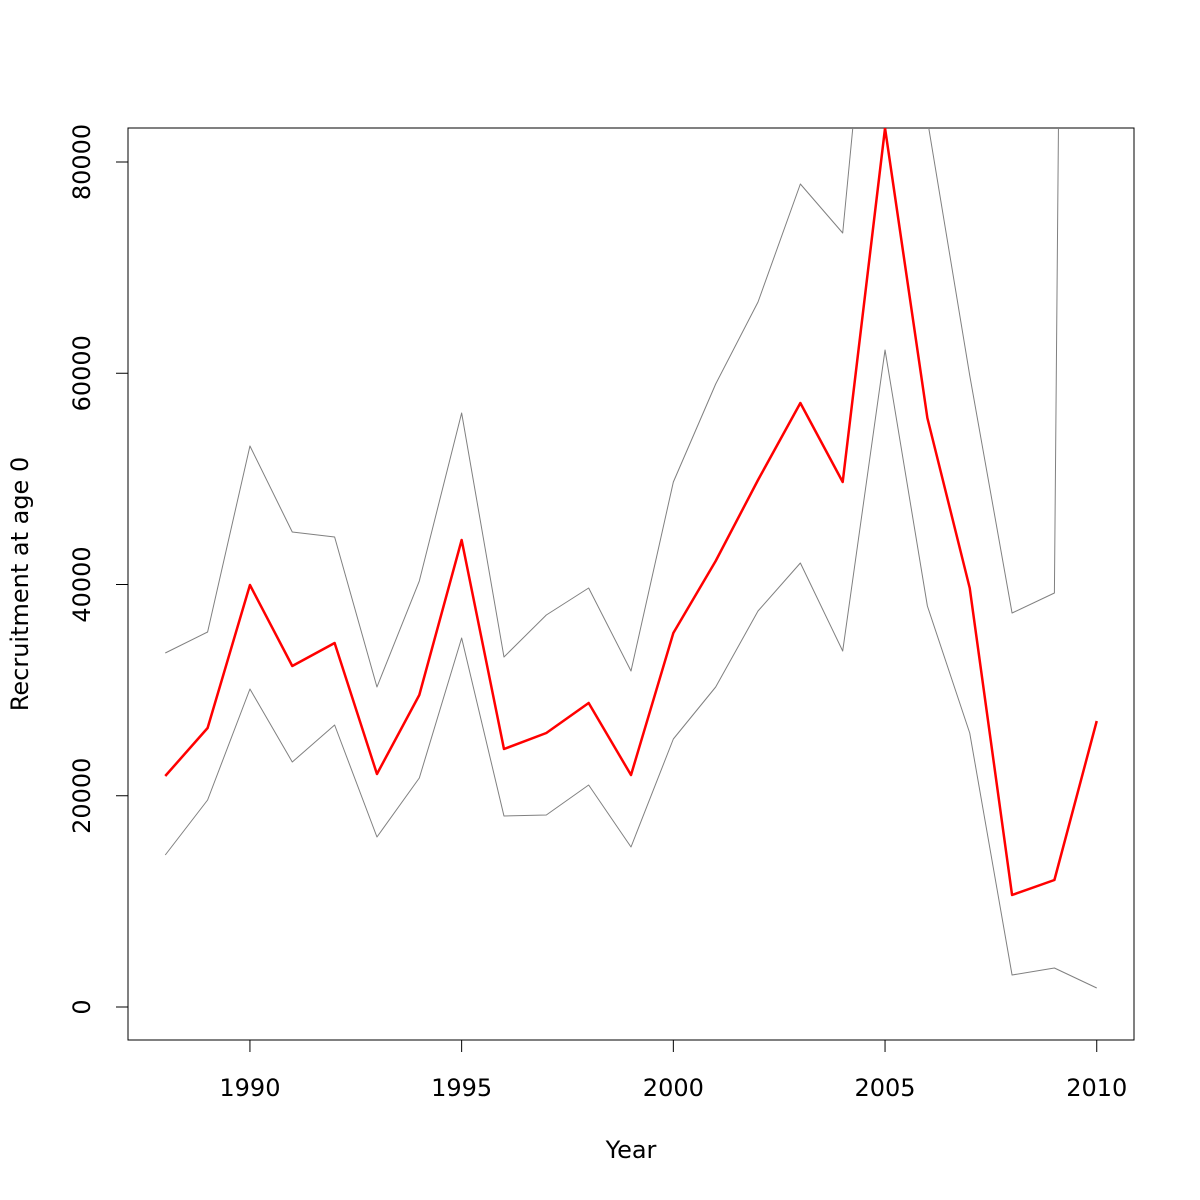 This screenshot has width=1200, height=1200. Describe the element at coordinates (20, 584) in the screenshot. I see `y-axis-label: Recruitment at age 0` at that location.